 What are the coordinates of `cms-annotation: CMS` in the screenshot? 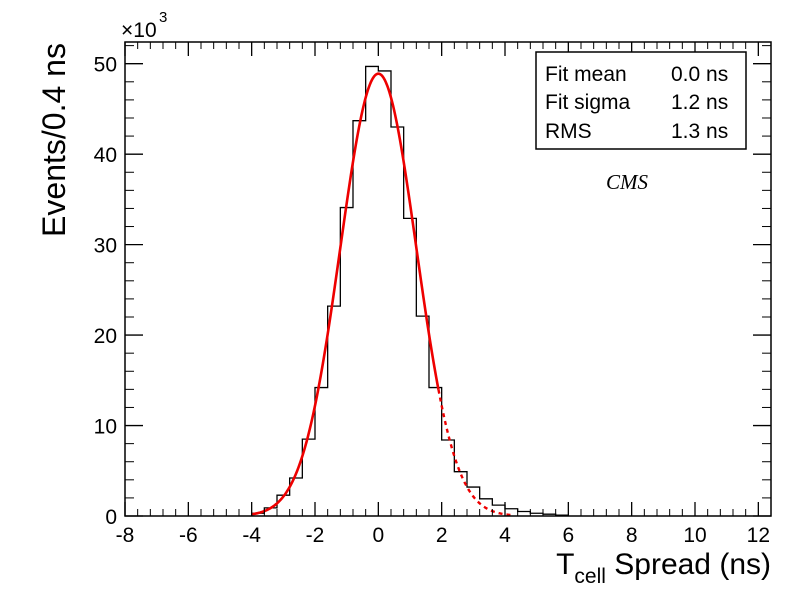 It's located at (627, 182).